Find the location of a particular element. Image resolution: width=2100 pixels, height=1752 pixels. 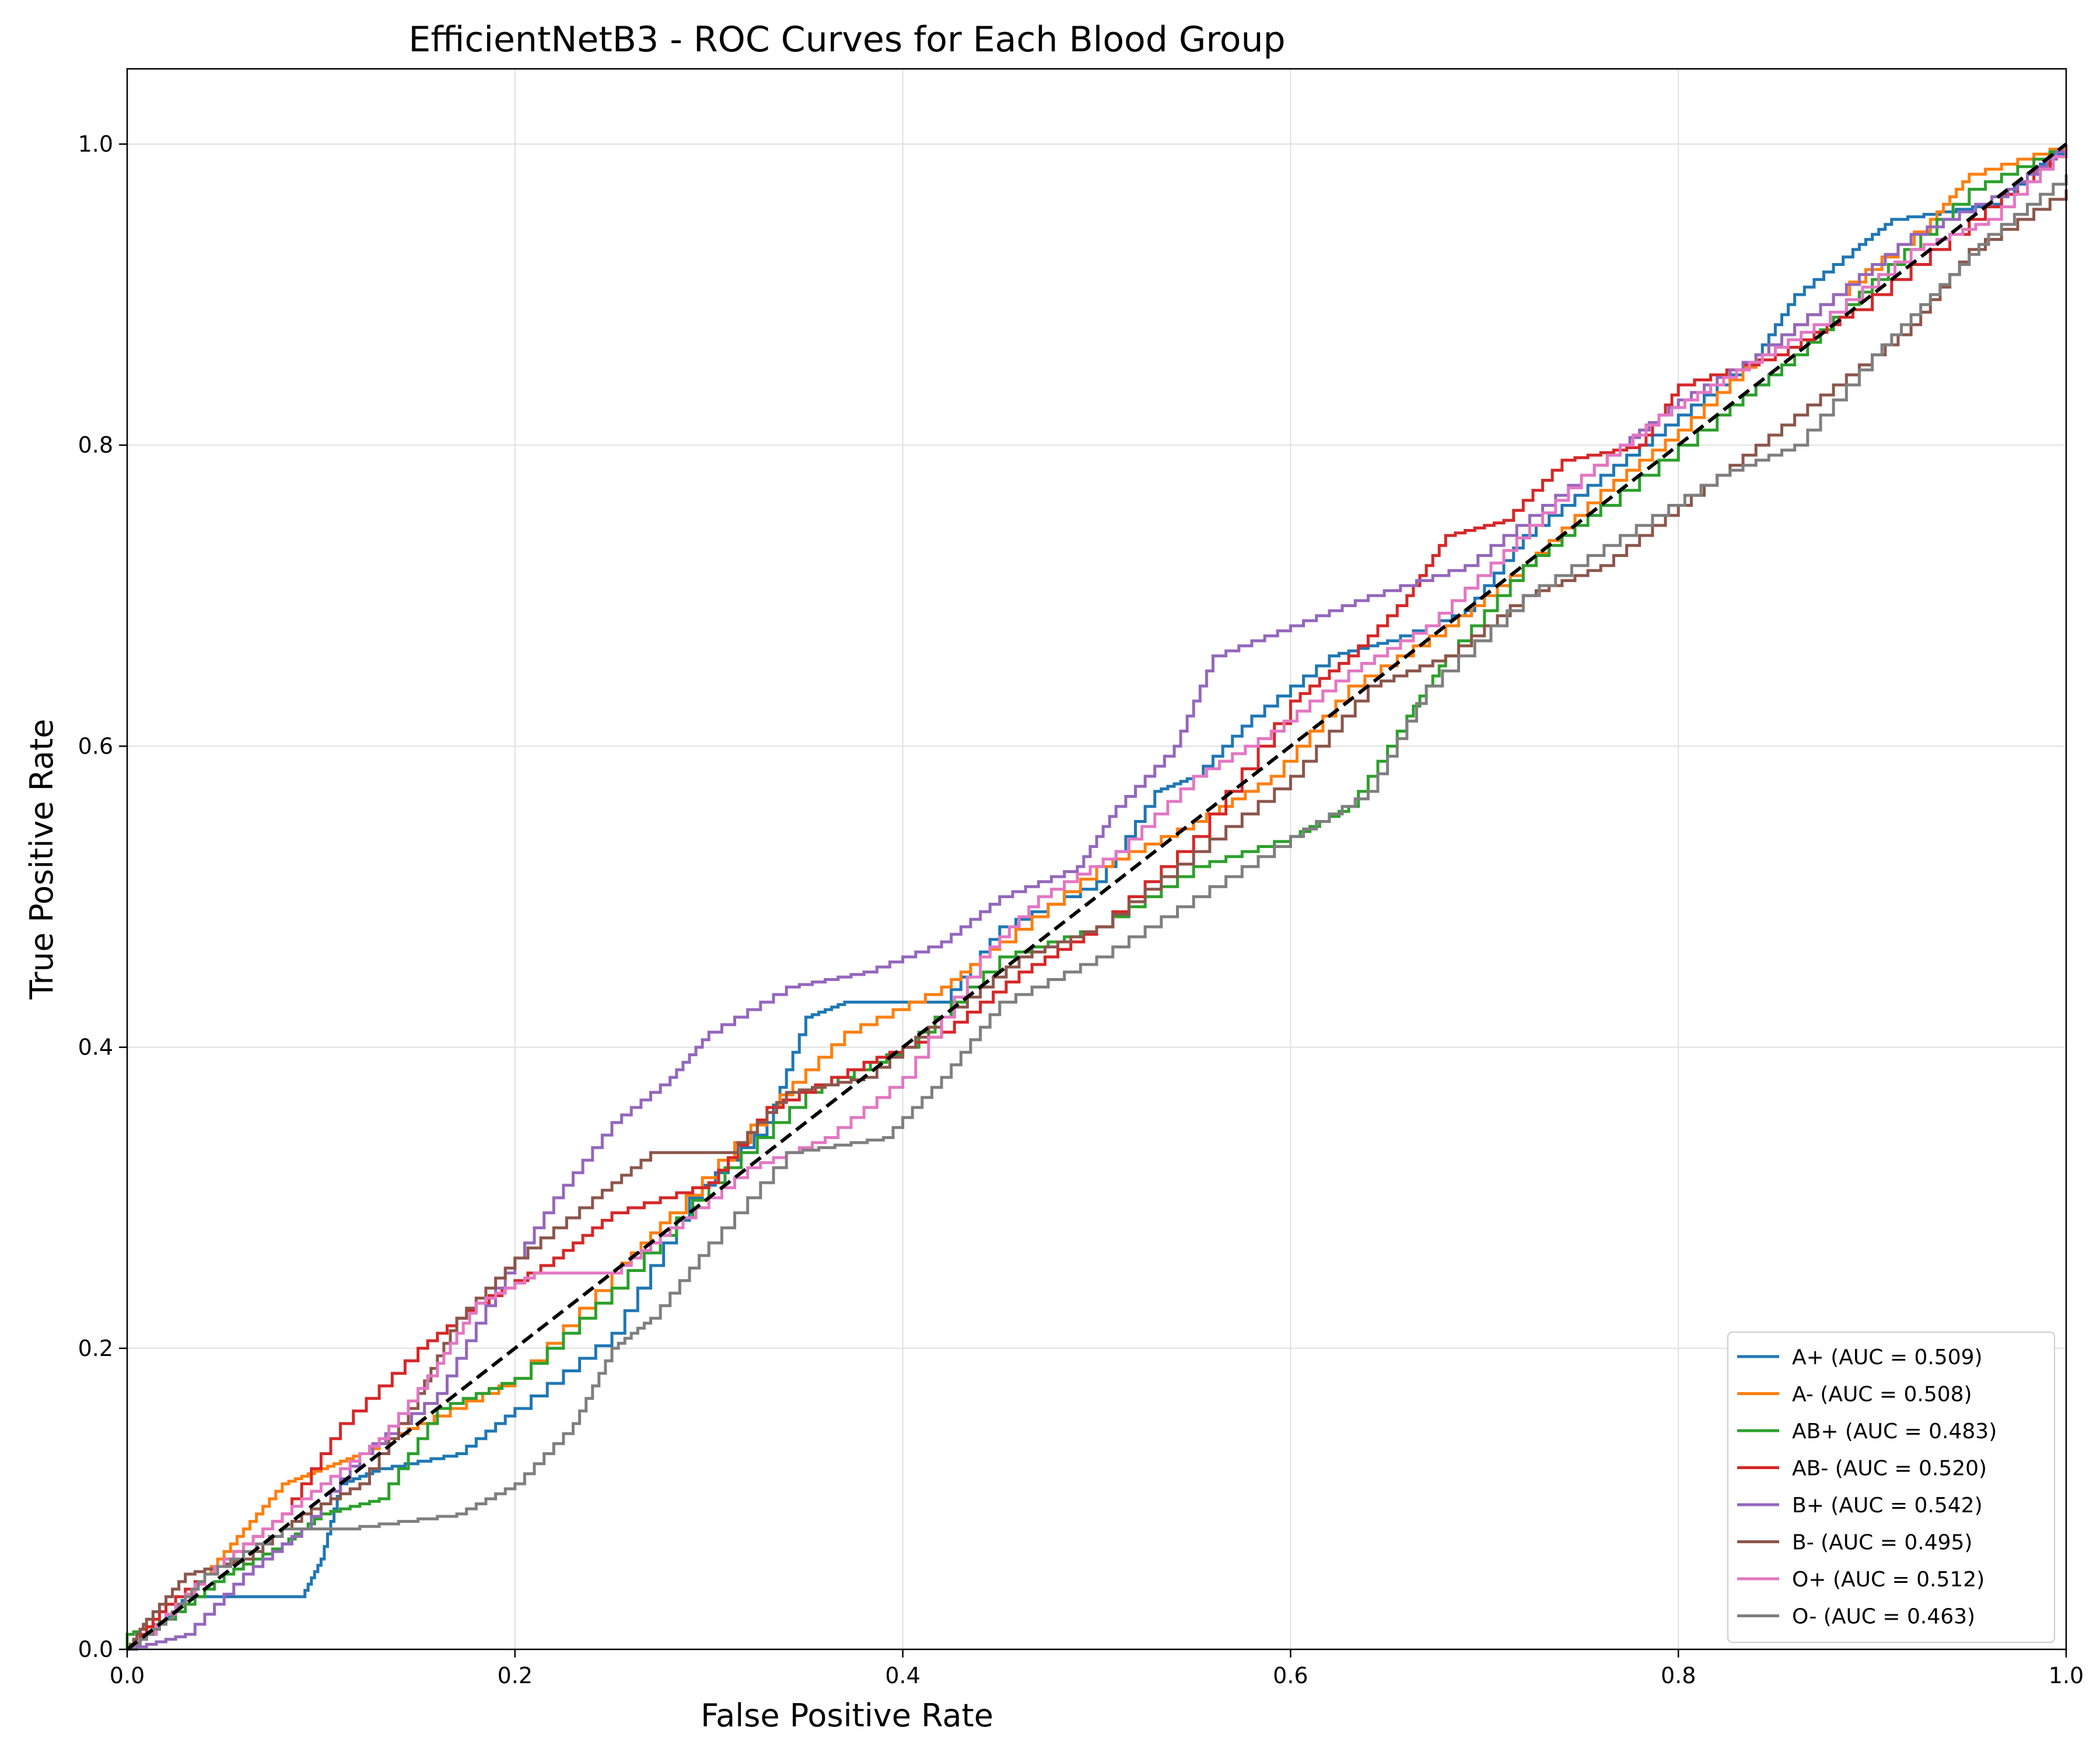

legend-label: A- (AUC = 0.508) is located at coordinates (1882, 1395).